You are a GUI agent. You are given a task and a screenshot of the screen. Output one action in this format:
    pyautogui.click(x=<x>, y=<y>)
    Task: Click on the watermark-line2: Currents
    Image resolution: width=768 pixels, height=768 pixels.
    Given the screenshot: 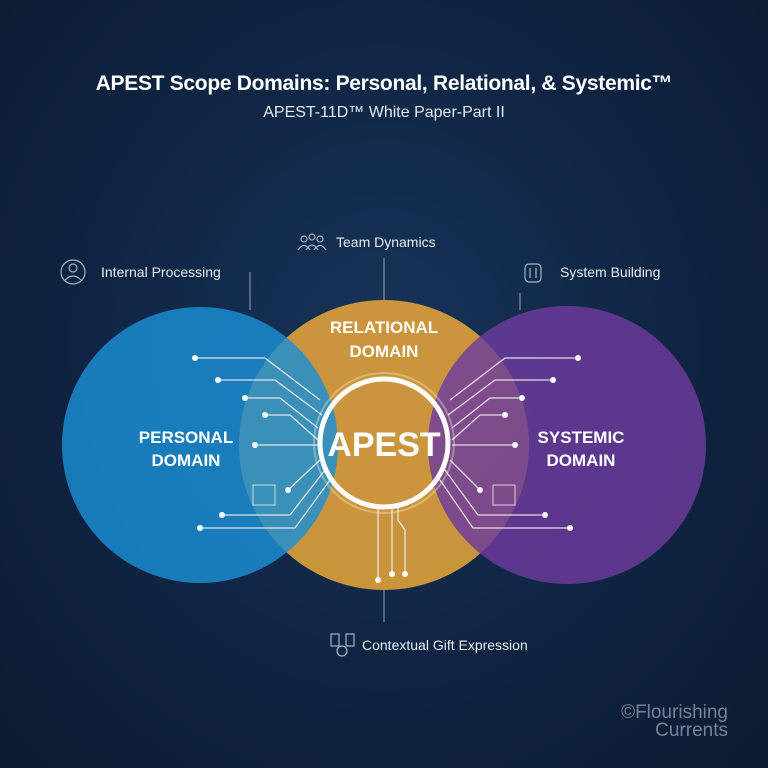 What is the action you would take?
    pyautogui.click(x=691, y=730)
    